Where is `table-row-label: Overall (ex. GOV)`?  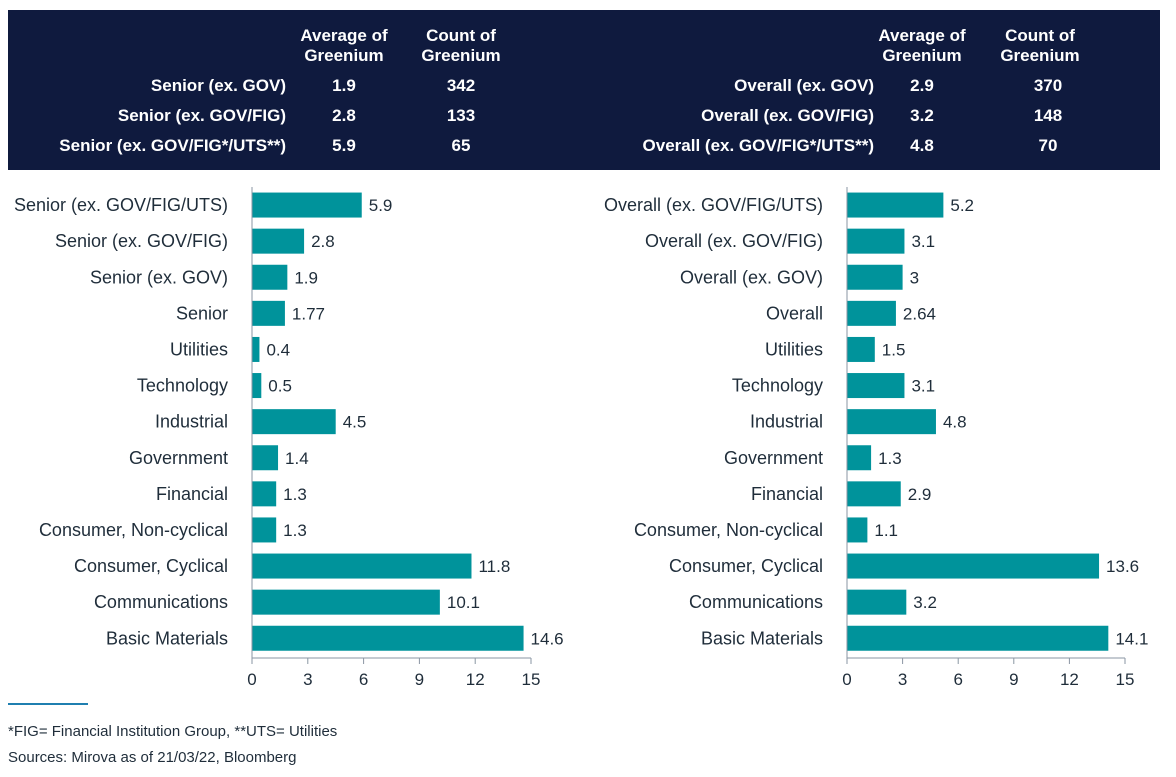
table-row-label: Overall (ex. GOV) is located at coordinates (804, 85).